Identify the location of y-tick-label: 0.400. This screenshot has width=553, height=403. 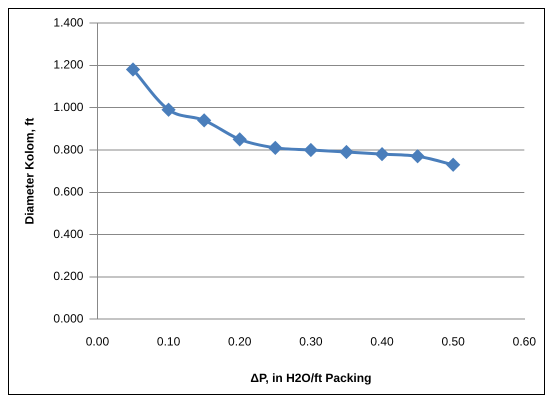
(68, 233).